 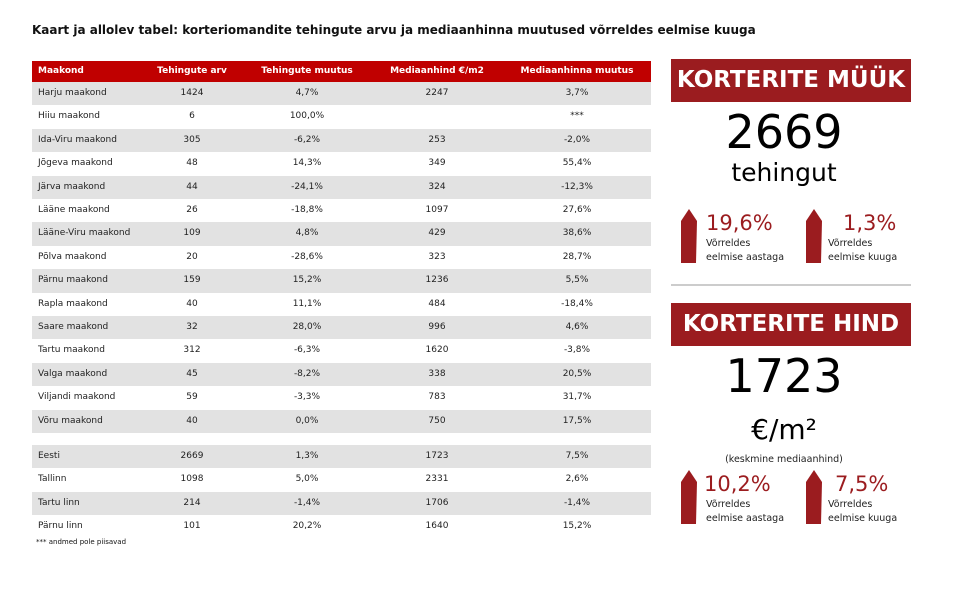 I want to click on table-cell: 48, so click(x=192, y=163).